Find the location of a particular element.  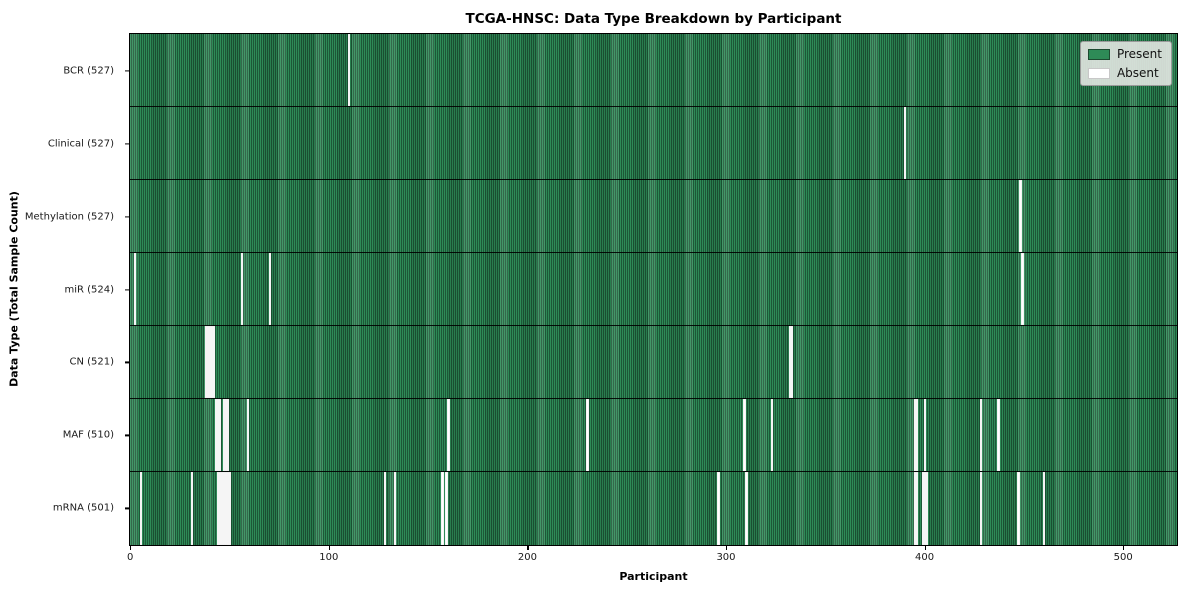

y-tick-label-Methylation: Methylation (527) is located at coordinates (69, 217).